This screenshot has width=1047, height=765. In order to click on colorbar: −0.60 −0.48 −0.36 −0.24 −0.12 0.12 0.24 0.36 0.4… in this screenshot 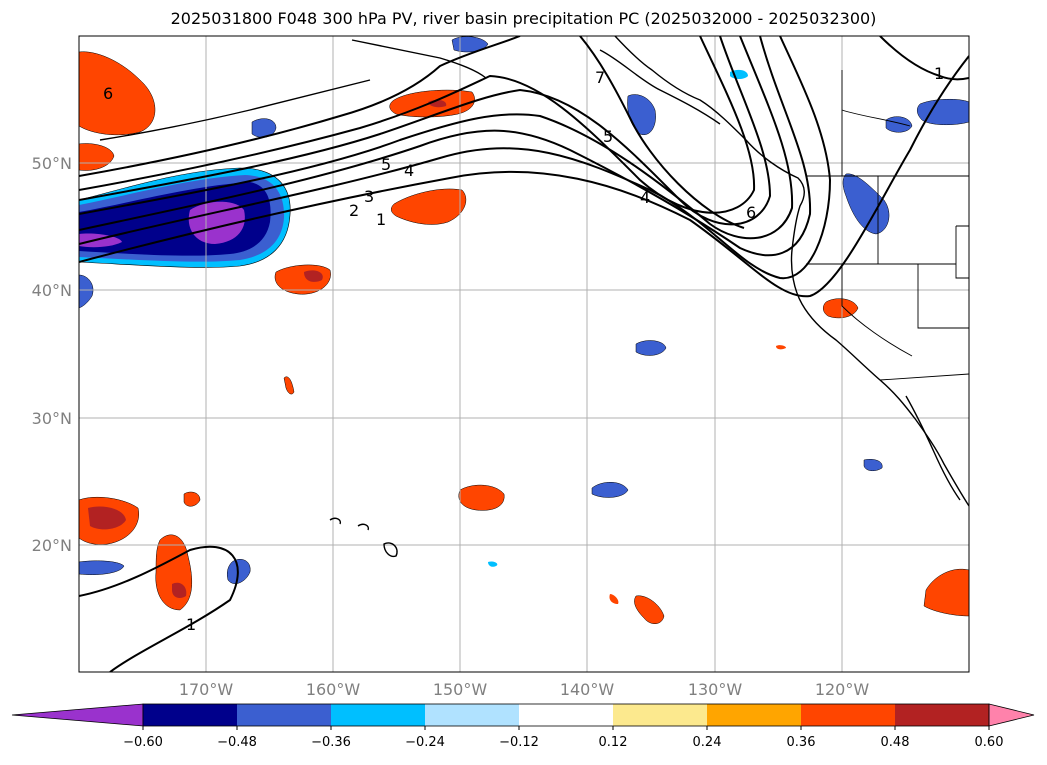, I will do `click(523, 726)`.